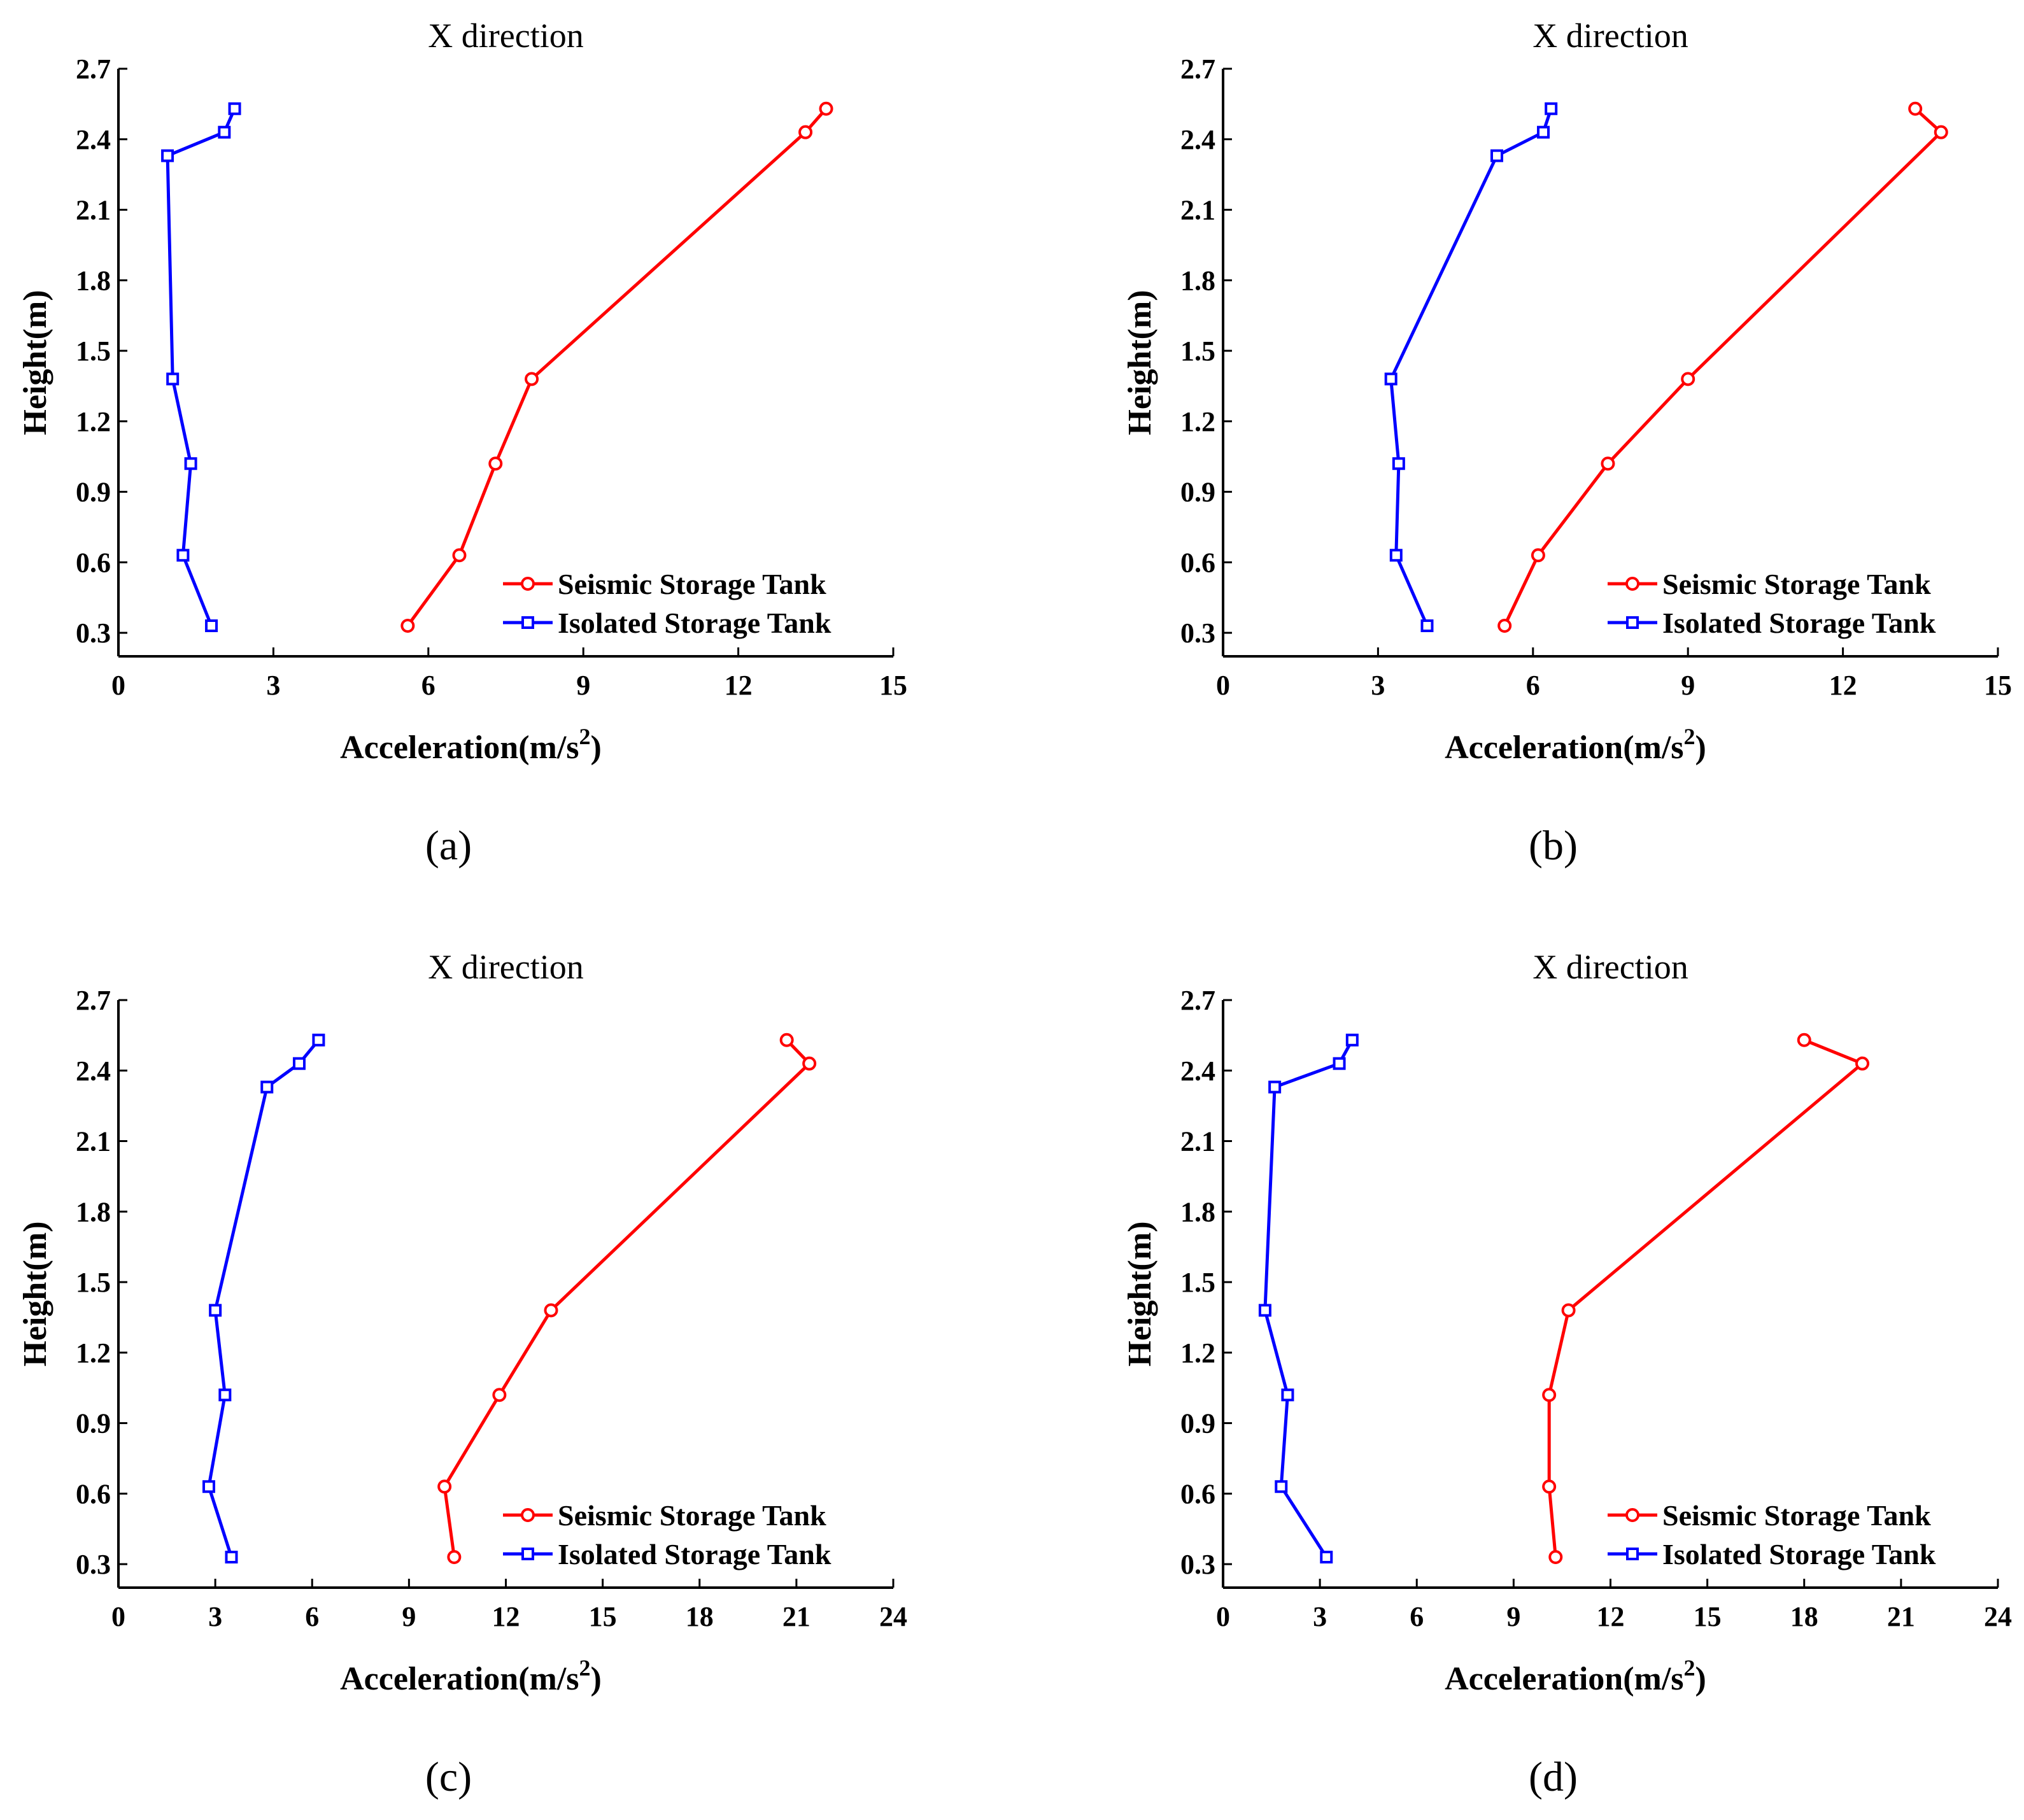  What do you see at coordinates (93, 492) in the screenshot?
I see `y-tick-label: 0.9` at bounding box center [93, 492].